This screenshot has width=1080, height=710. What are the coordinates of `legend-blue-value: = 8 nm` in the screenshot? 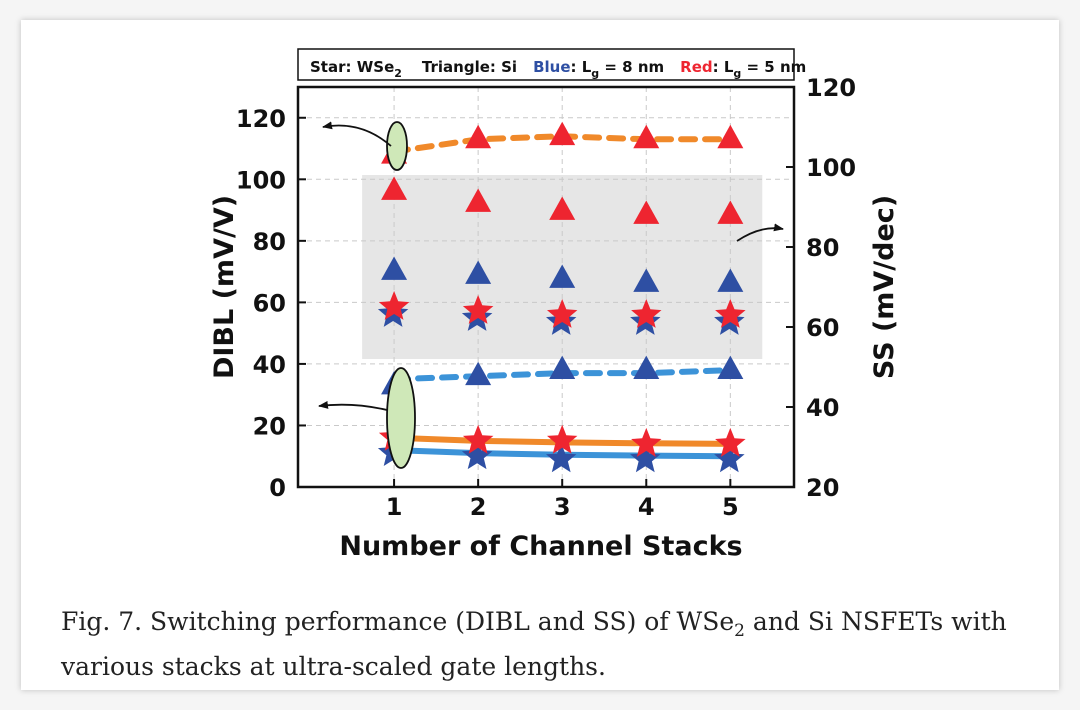 It's located at (631, 67).